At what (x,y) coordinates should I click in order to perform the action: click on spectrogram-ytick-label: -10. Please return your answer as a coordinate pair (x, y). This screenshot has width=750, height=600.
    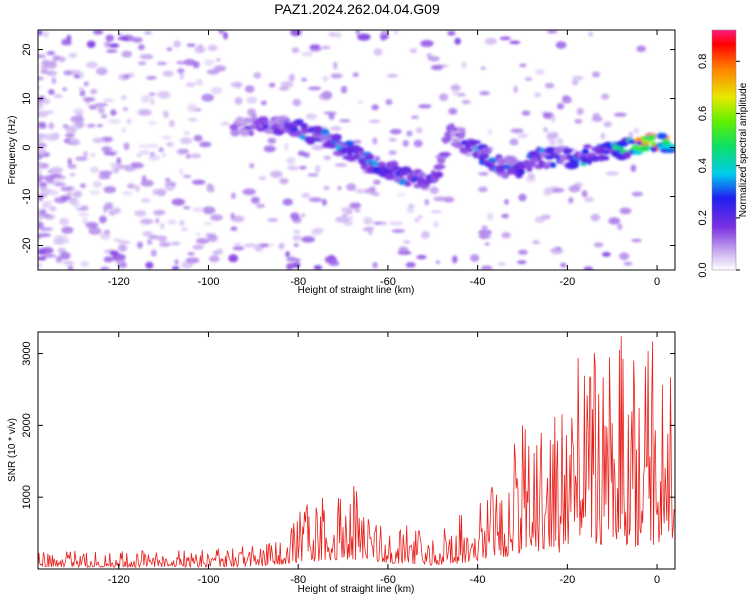
    Looking at the image, I should click on (27, 197).